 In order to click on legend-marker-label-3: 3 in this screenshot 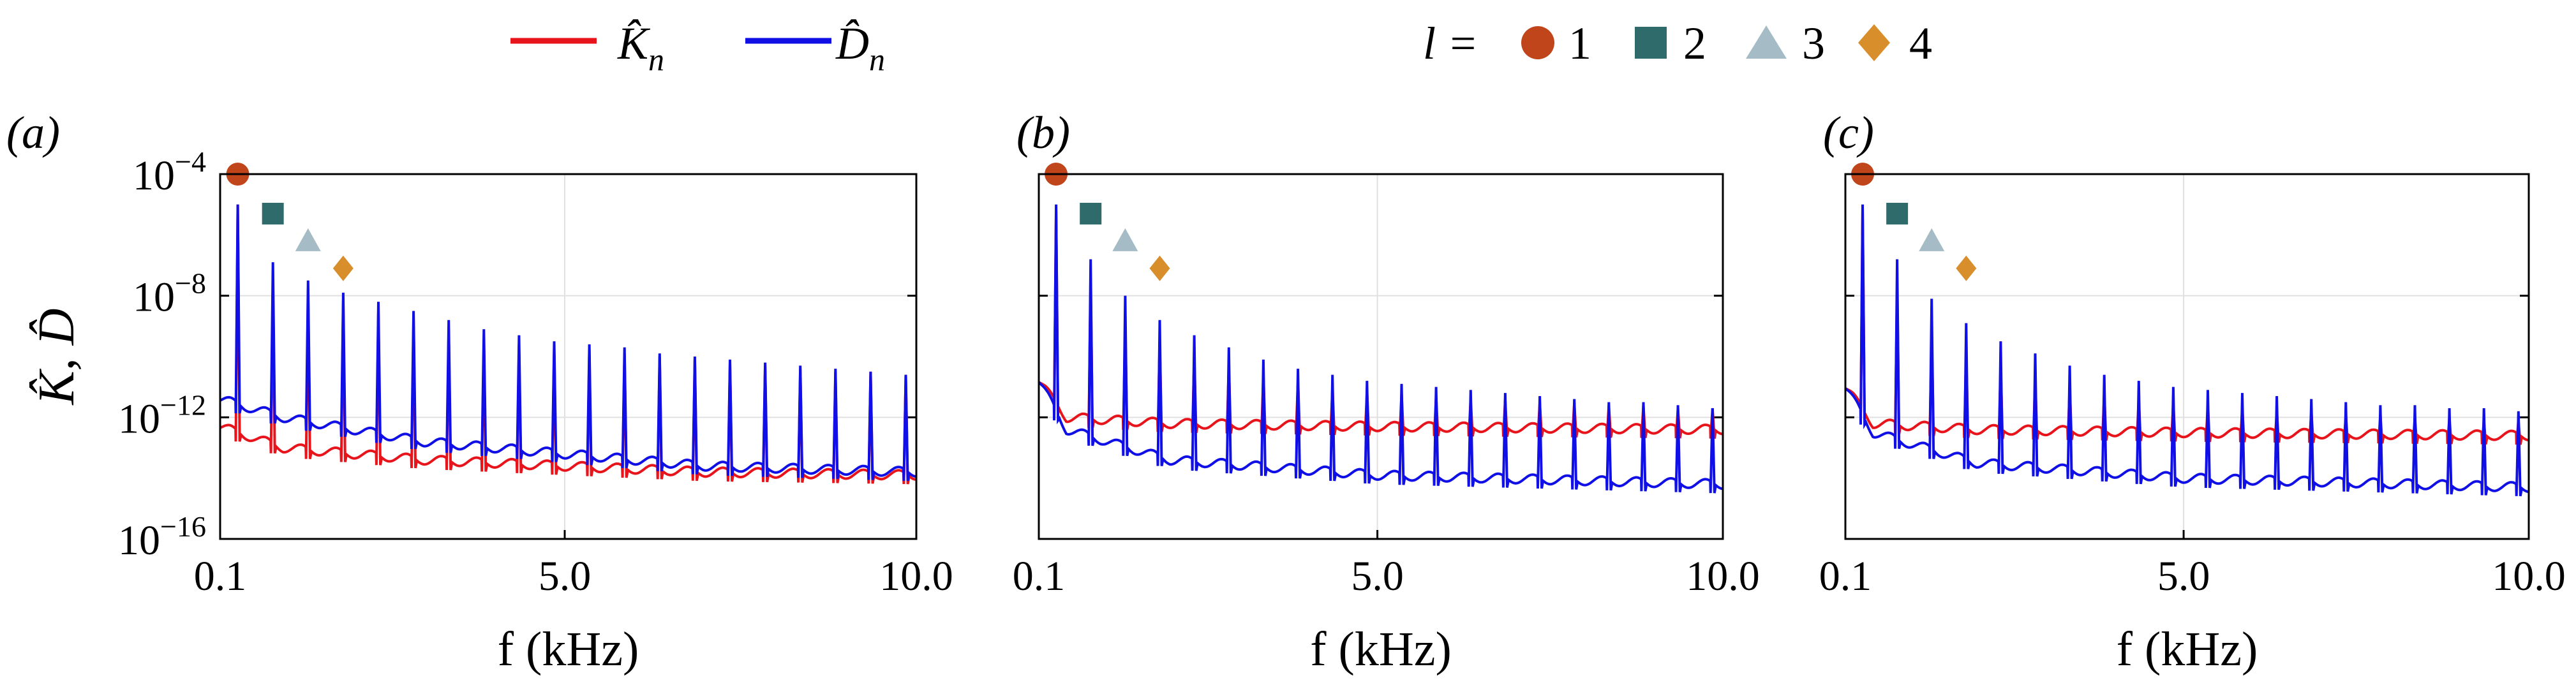, I will do `click(1813, 43)`.